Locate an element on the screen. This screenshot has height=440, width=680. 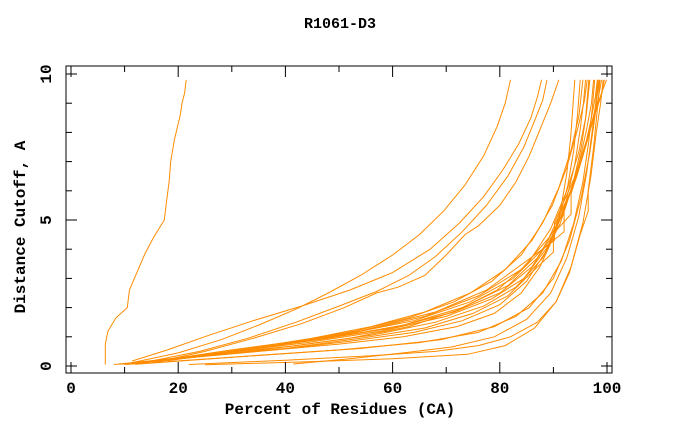
x-tick-label: 0 is located at coordinates (71, 389).